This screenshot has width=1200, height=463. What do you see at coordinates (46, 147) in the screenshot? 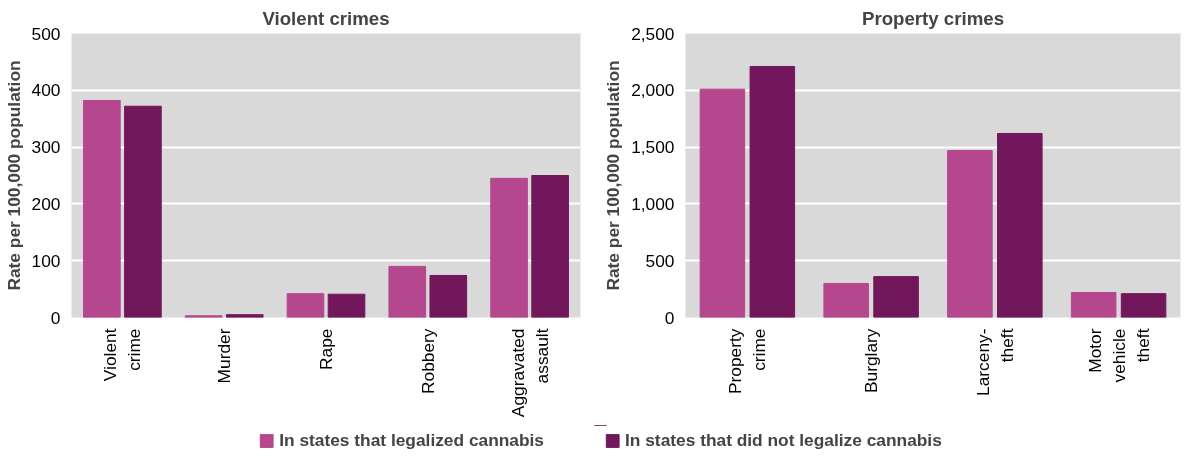
I see `y-tick-label: 300` at bounding box center [46, 147].